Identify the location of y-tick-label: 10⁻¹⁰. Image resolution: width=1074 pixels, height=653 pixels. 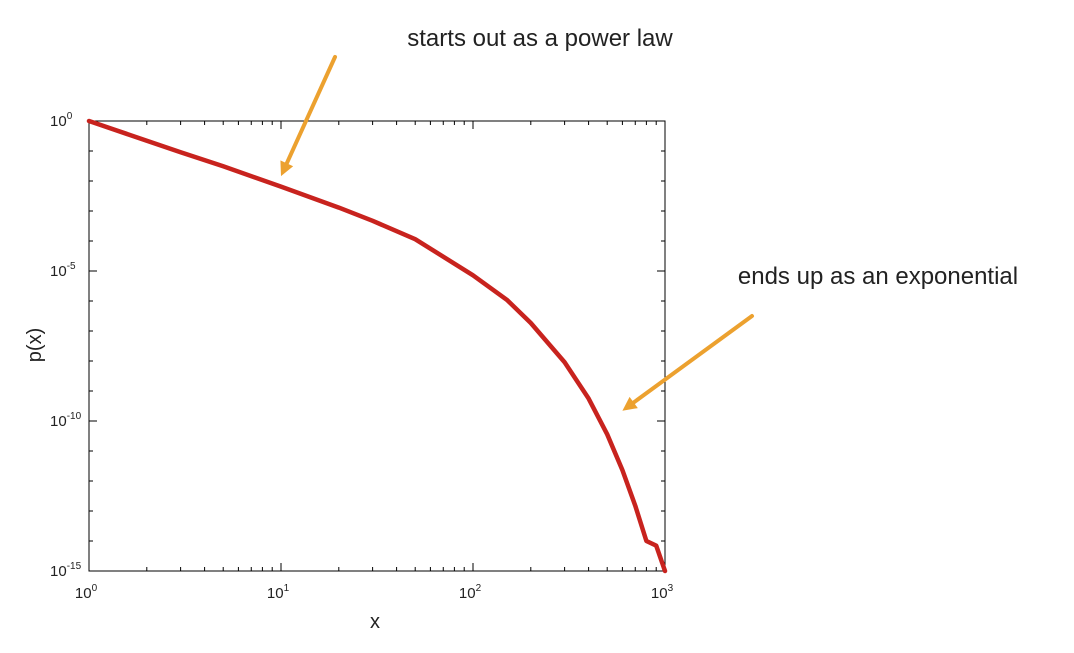
(66, 420).